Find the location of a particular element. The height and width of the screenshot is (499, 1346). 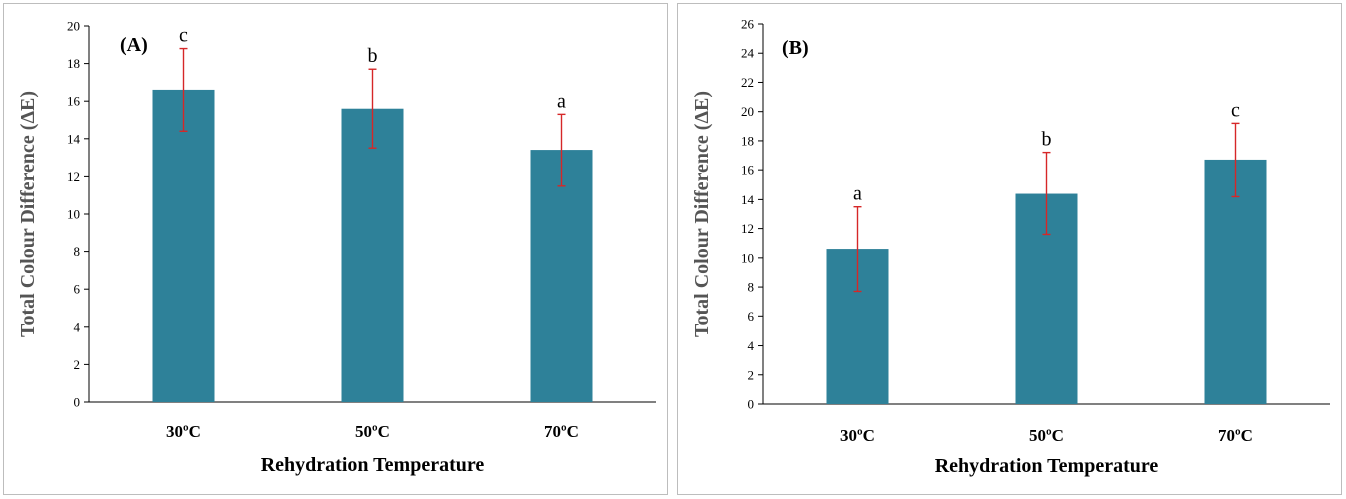

significance-letter-1: c is located at coordinates (183, 36).